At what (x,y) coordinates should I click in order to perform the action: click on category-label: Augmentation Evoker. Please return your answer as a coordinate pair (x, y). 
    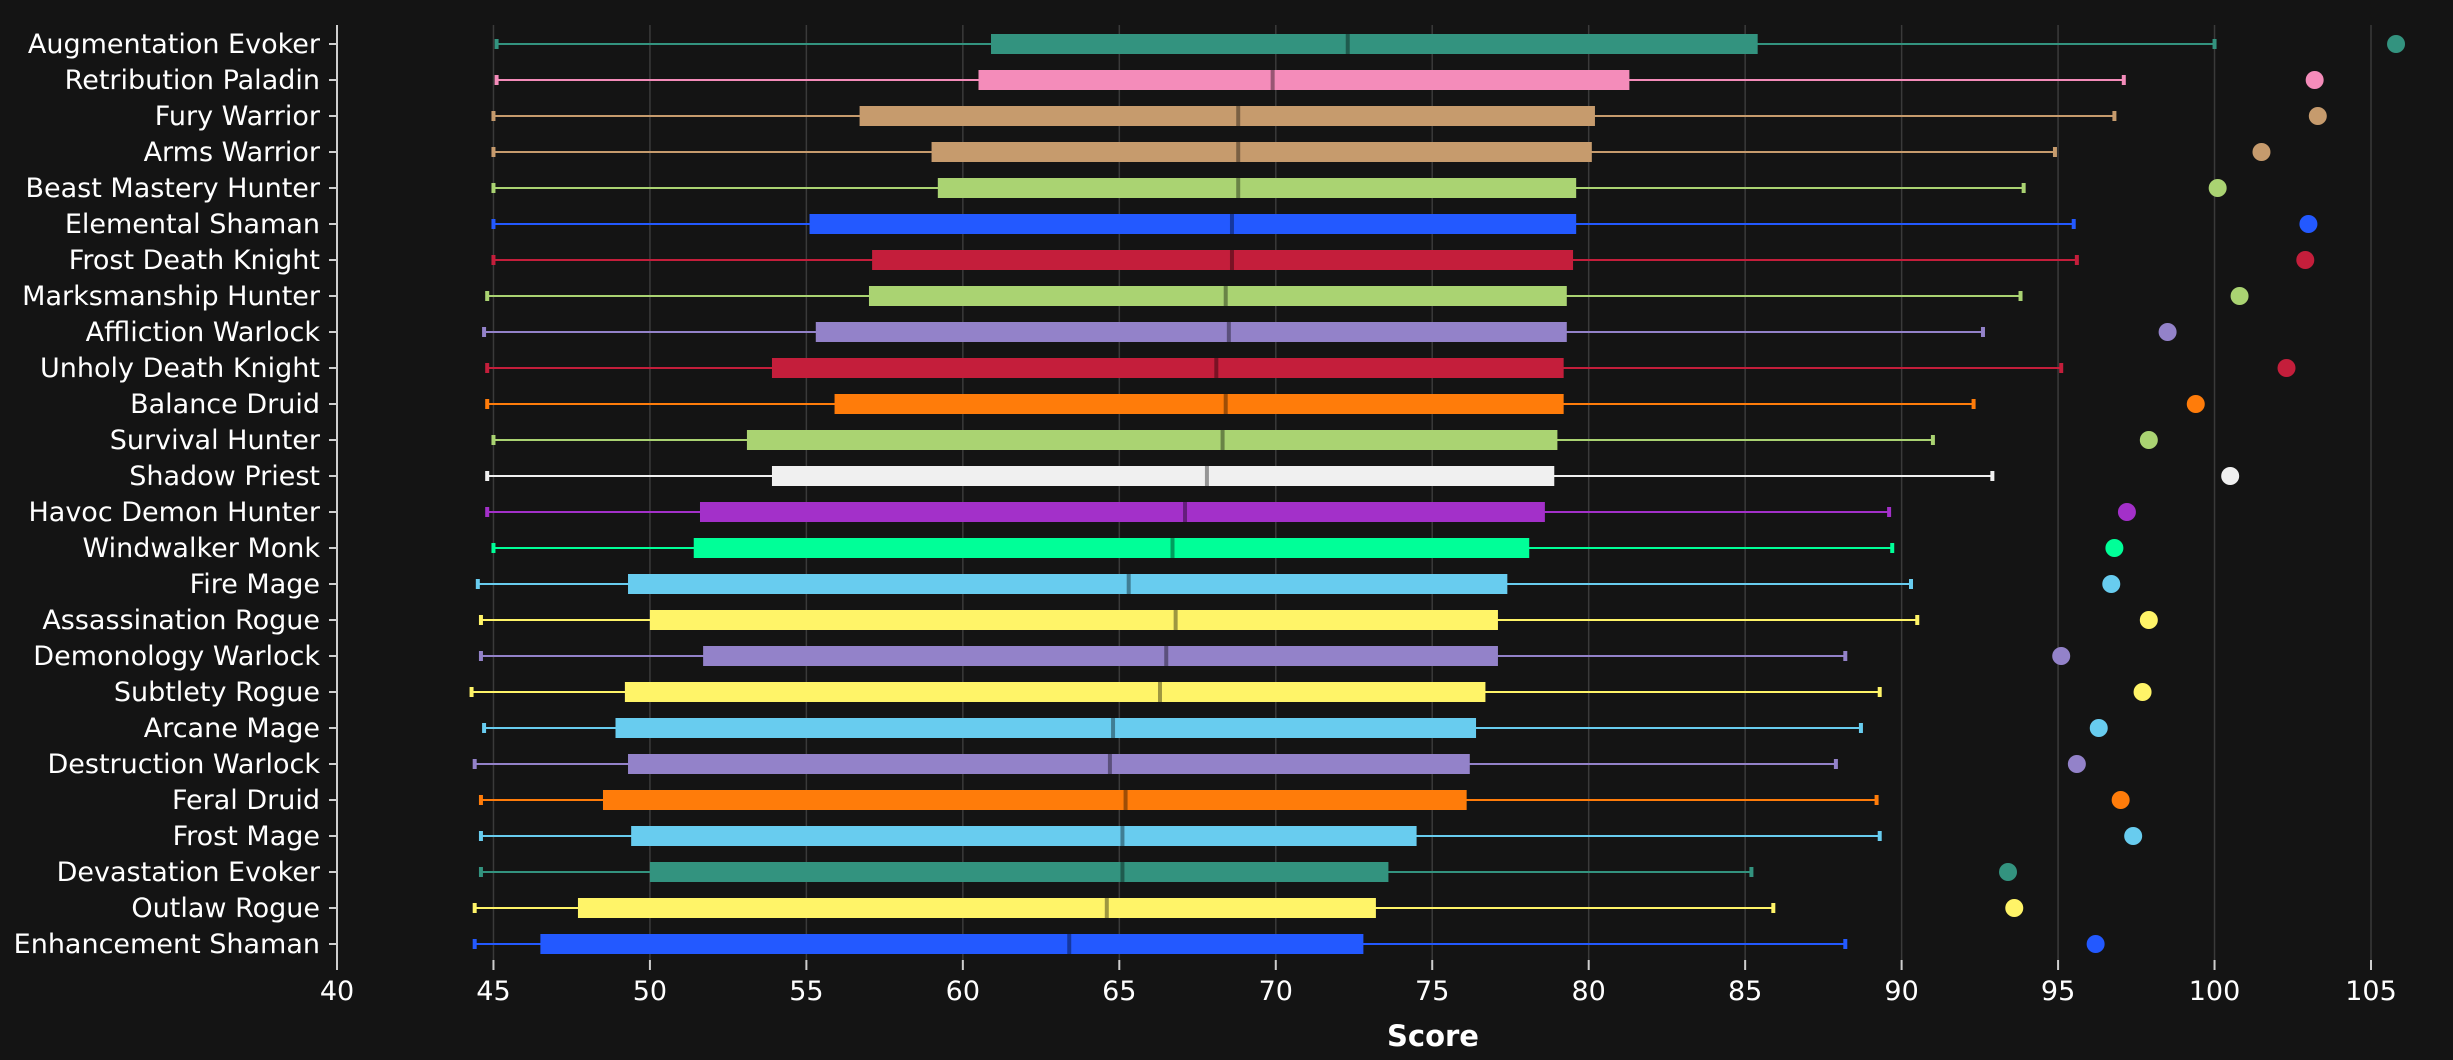
    Looking at the image, I should click on (174, 44).